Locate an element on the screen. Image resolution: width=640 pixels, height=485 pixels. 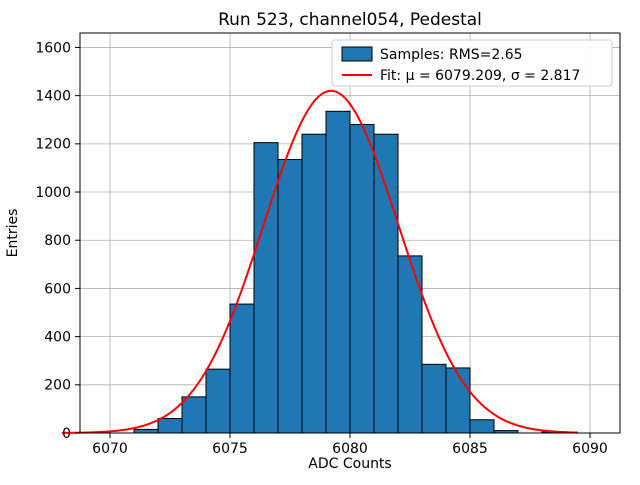
x-axis-label: ADC Counts is located at coordinates (349, 464).